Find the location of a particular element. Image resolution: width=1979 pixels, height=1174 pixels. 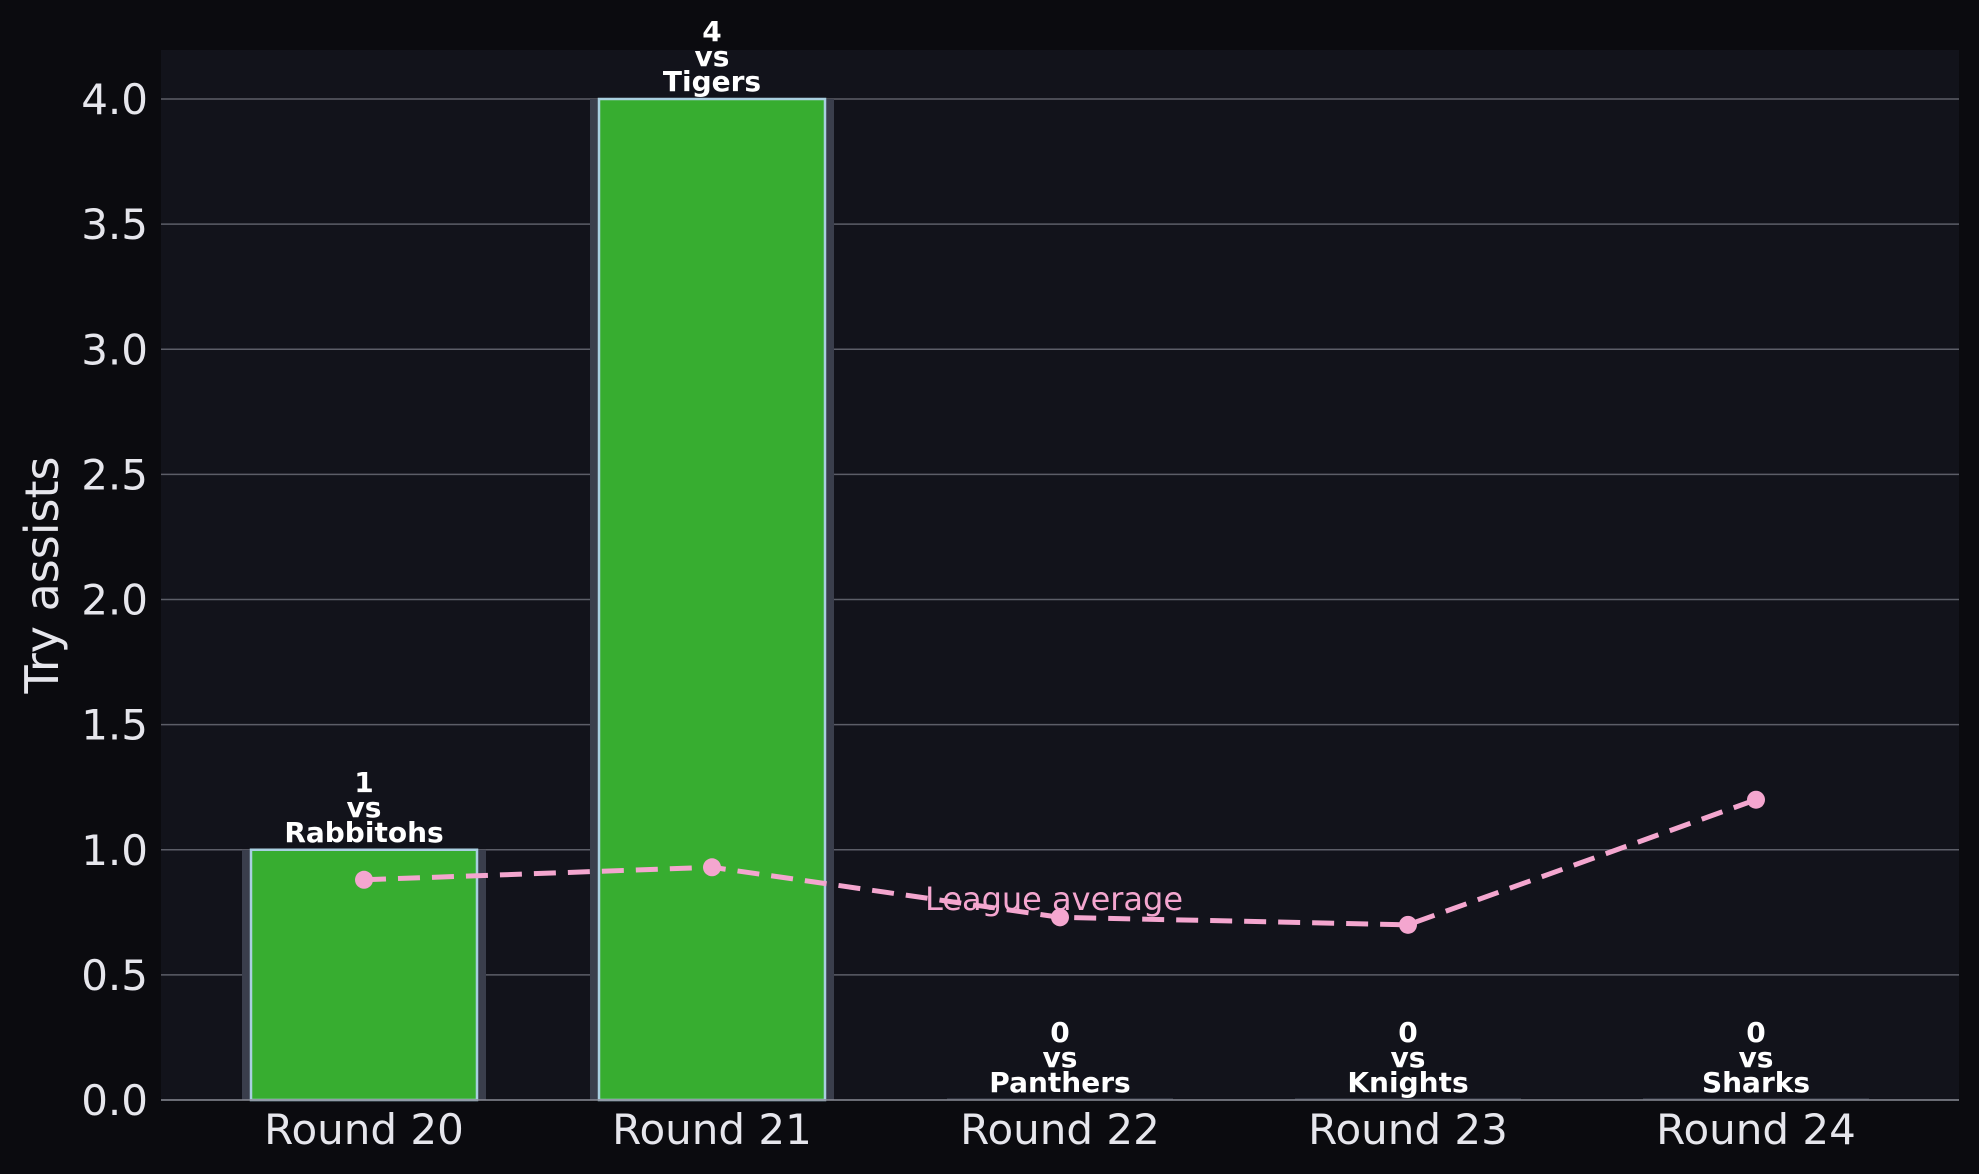

y-tick-label: 1.5 is located at coordinates (114, 725).